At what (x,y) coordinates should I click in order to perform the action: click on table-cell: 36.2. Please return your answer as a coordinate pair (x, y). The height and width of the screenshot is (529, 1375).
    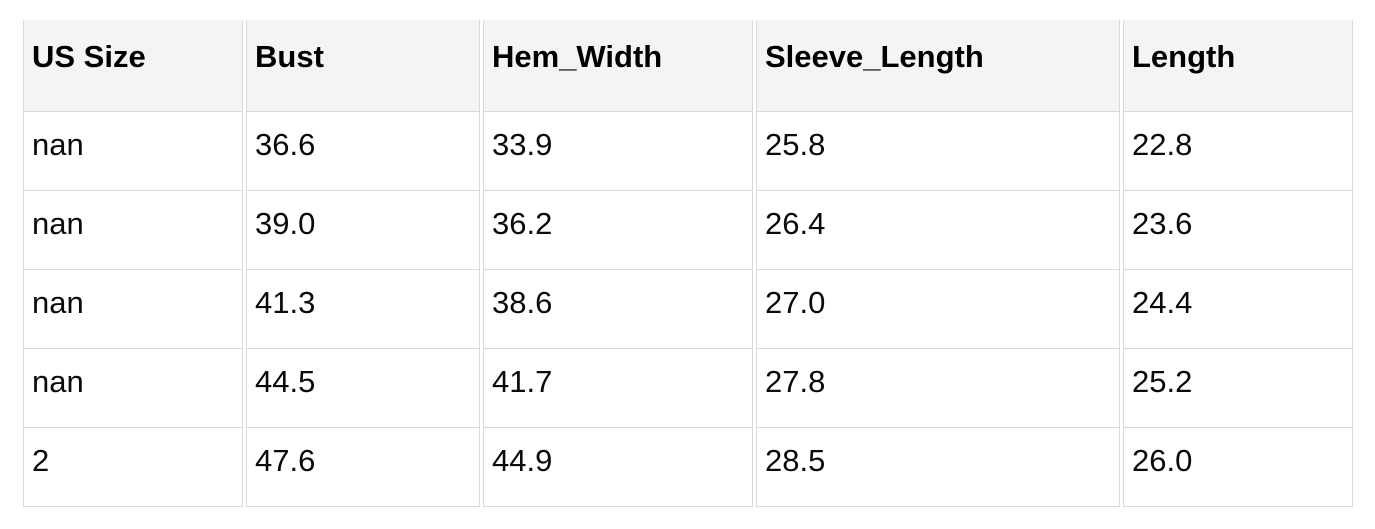
    Looking at the image, I should click on (618, 230).